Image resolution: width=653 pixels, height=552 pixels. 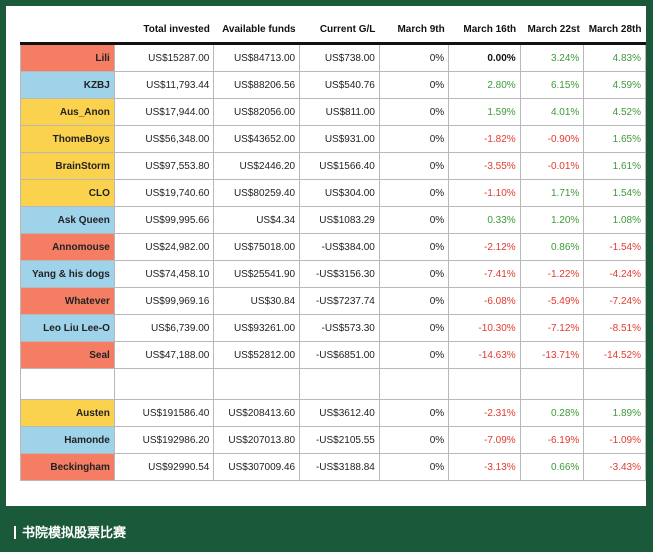 What do you see at coordinates (339, 328) in the screenshot?
I see `current-gl-cell: -US$573.30` at bounding box center [339, 328].